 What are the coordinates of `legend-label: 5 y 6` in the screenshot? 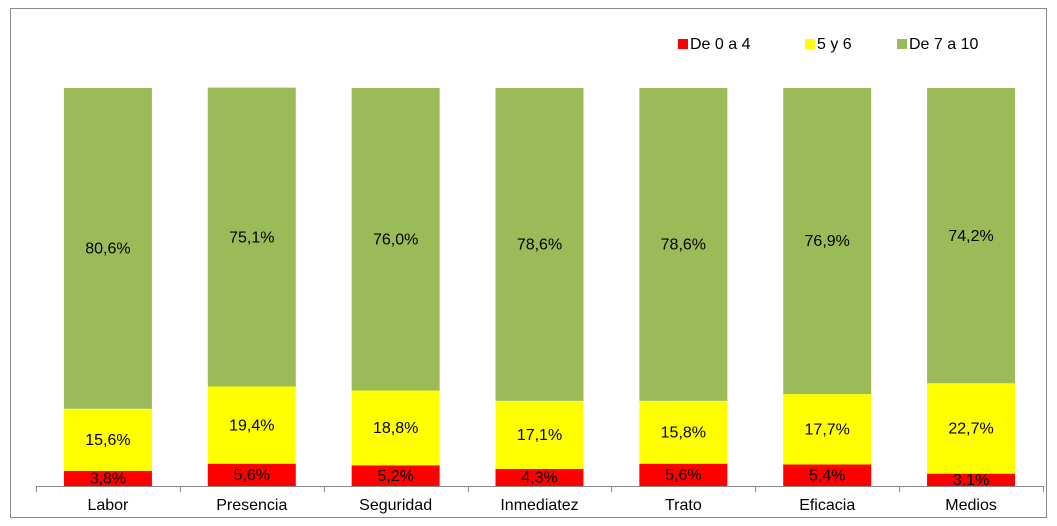 It's located at (834, 44).